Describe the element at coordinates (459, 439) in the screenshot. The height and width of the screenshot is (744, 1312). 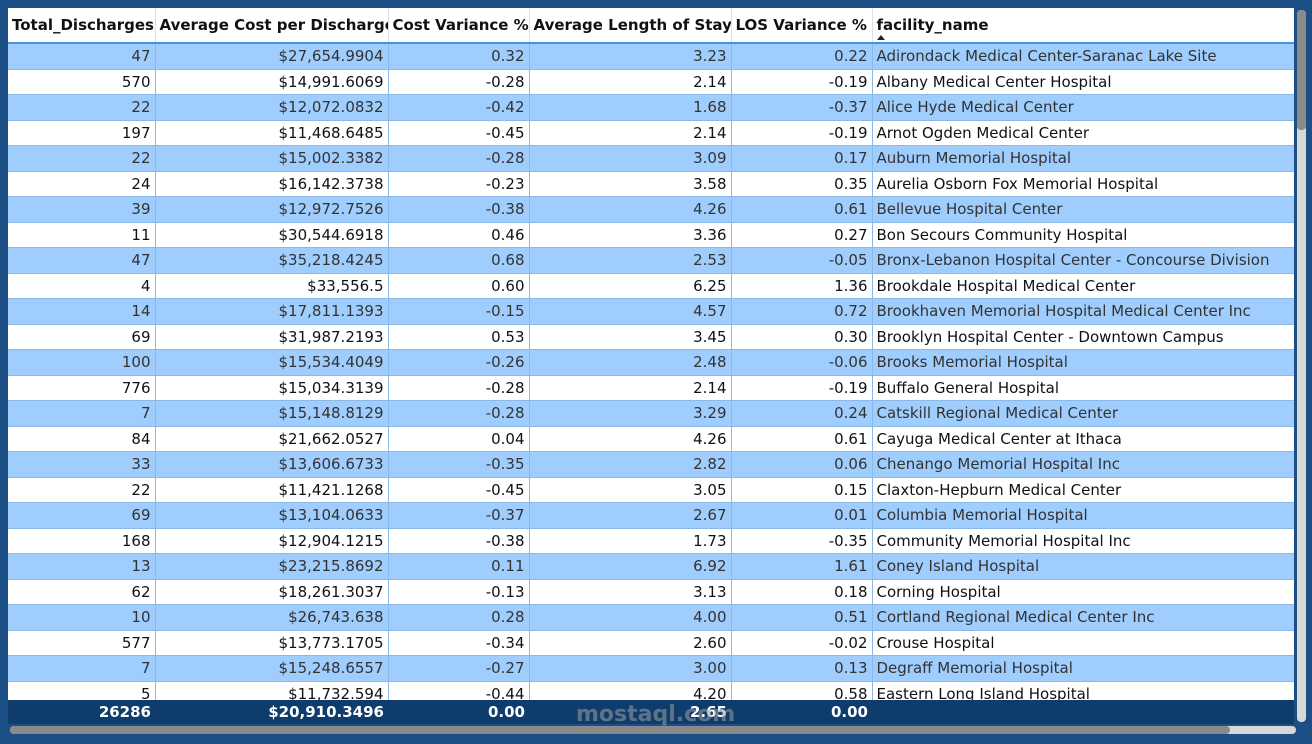
I see `value-cell: 0.04` at that location.